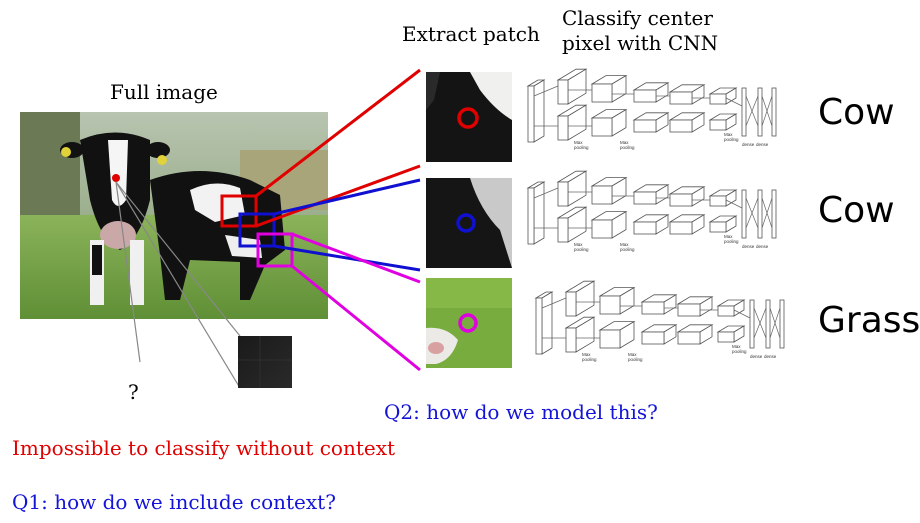  What do you see at coordinates (856, 112) in the screenshot?
I see `class-label-1: Cow` at bounding box center [856, 112].